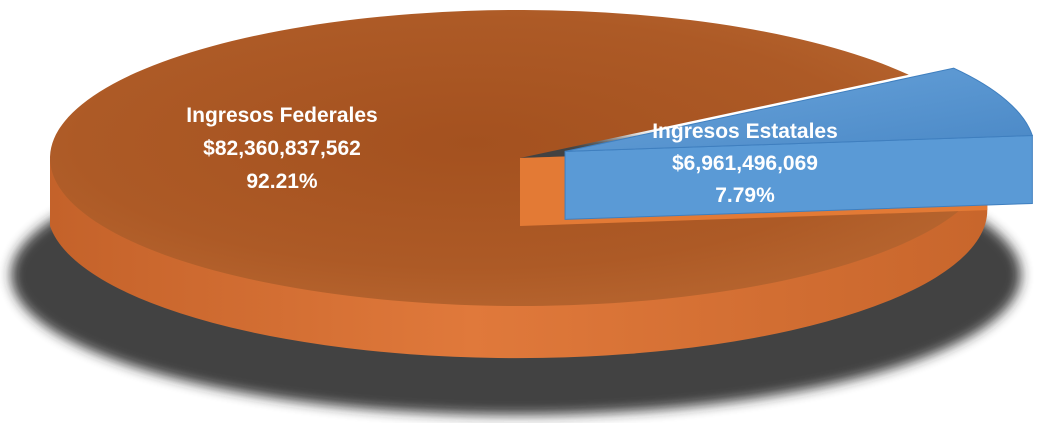 The width and height of the screenshot is (1037, 423). I want to click on label-federales-name: Ingresos Federales, so click(281, 115).